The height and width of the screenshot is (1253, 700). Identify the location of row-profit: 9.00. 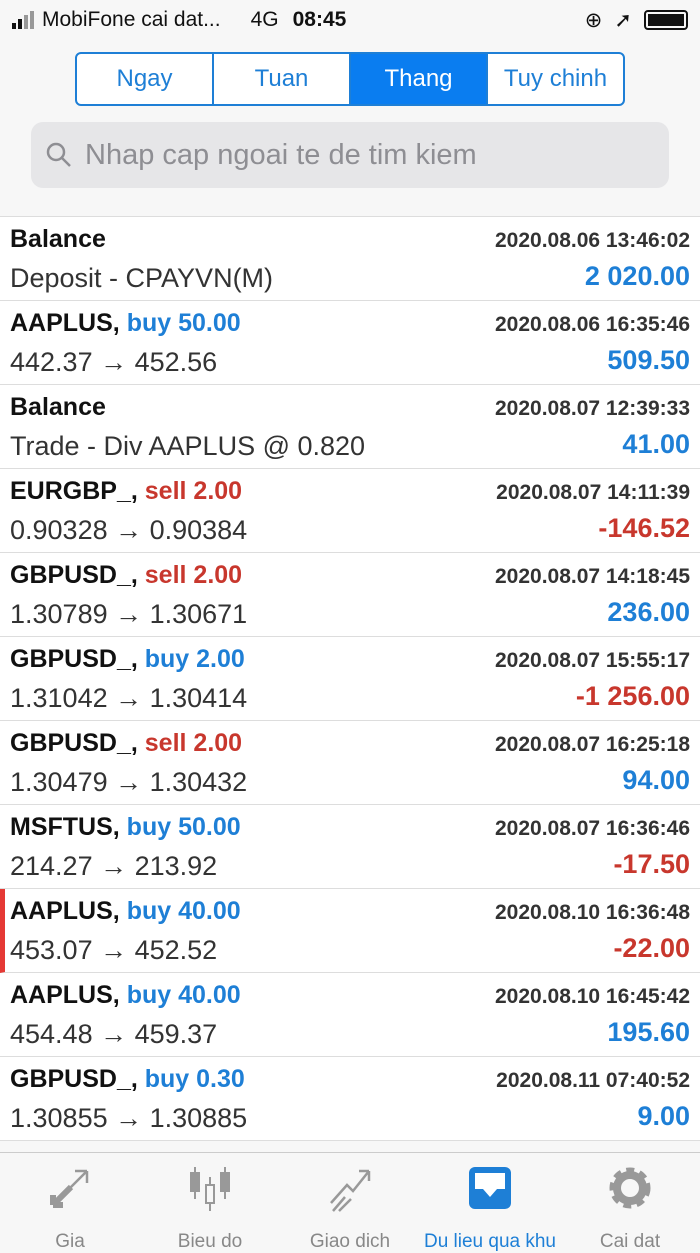
(663, 1116).